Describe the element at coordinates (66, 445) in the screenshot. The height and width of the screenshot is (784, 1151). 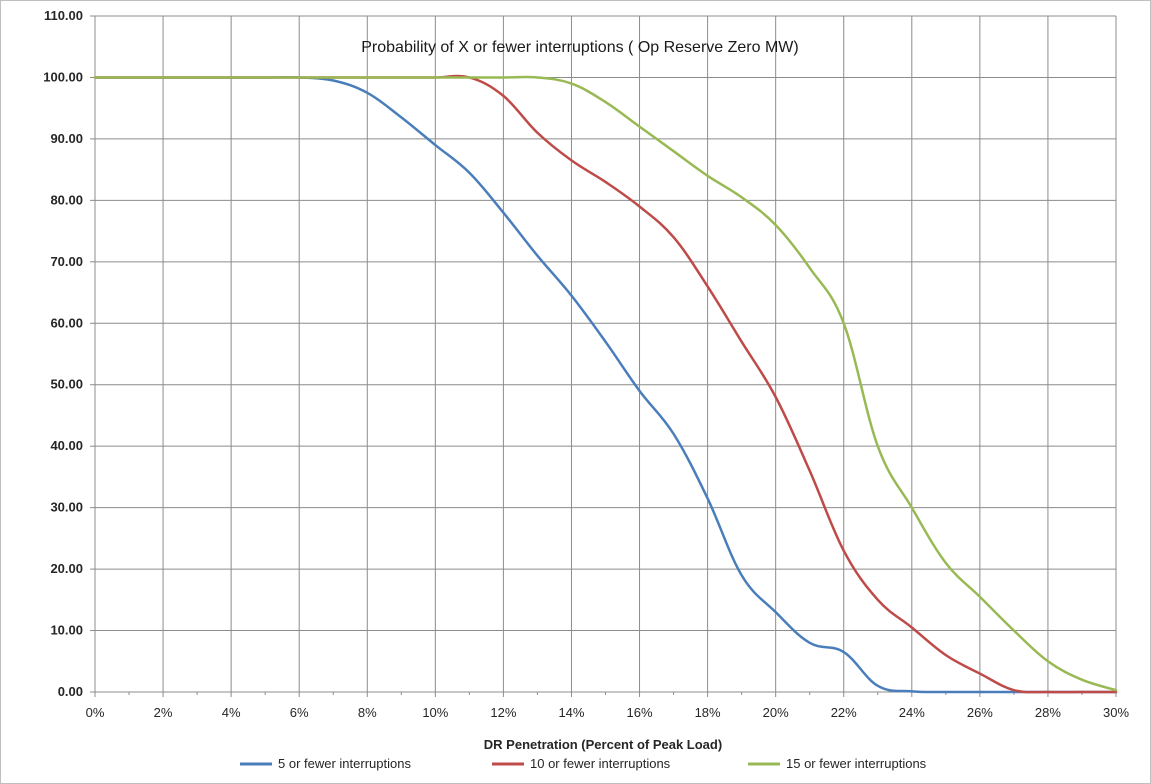
I see `y-tick-label: 40.00` at that location.